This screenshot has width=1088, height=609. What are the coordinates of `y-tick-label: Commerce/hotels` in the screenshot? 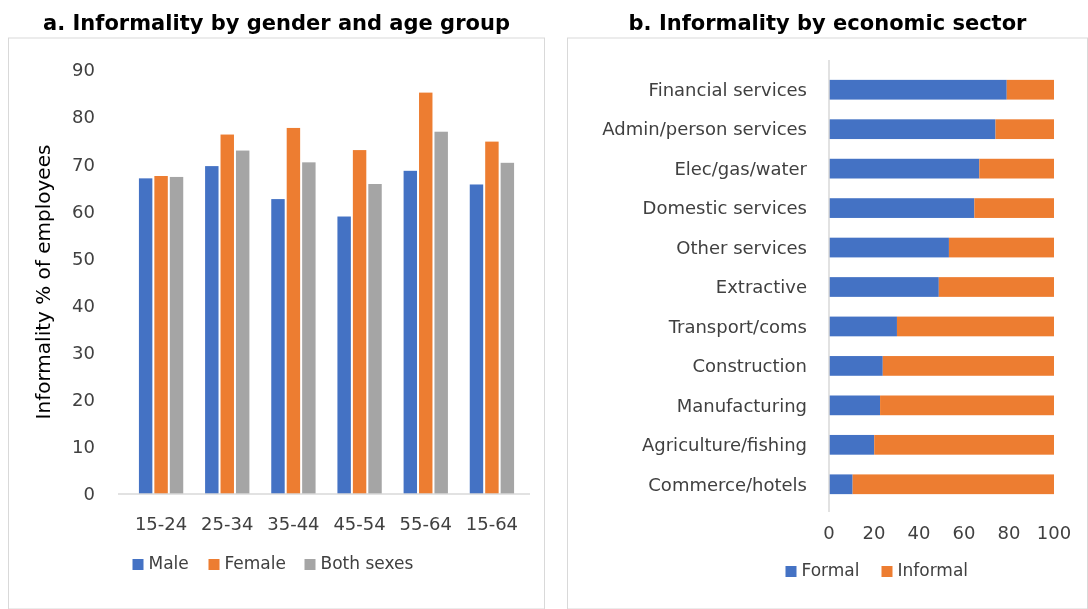 It's located at (727, 484).